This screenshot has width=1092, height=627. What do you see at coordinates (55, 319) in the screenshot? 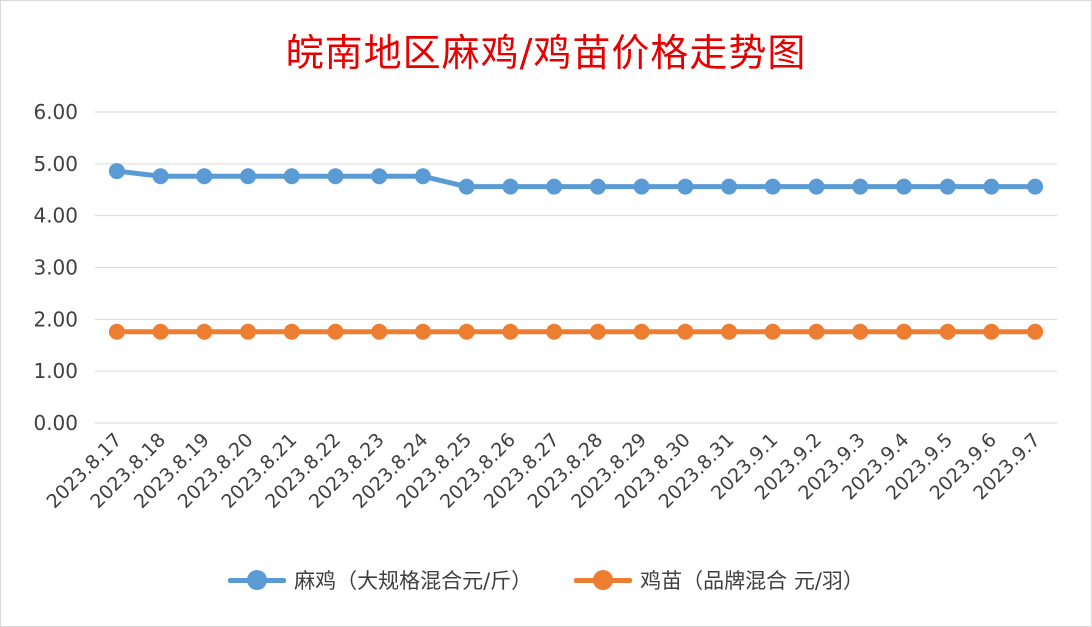
I see `y-tick-label: 2.00` at bounding box center [55, 319].